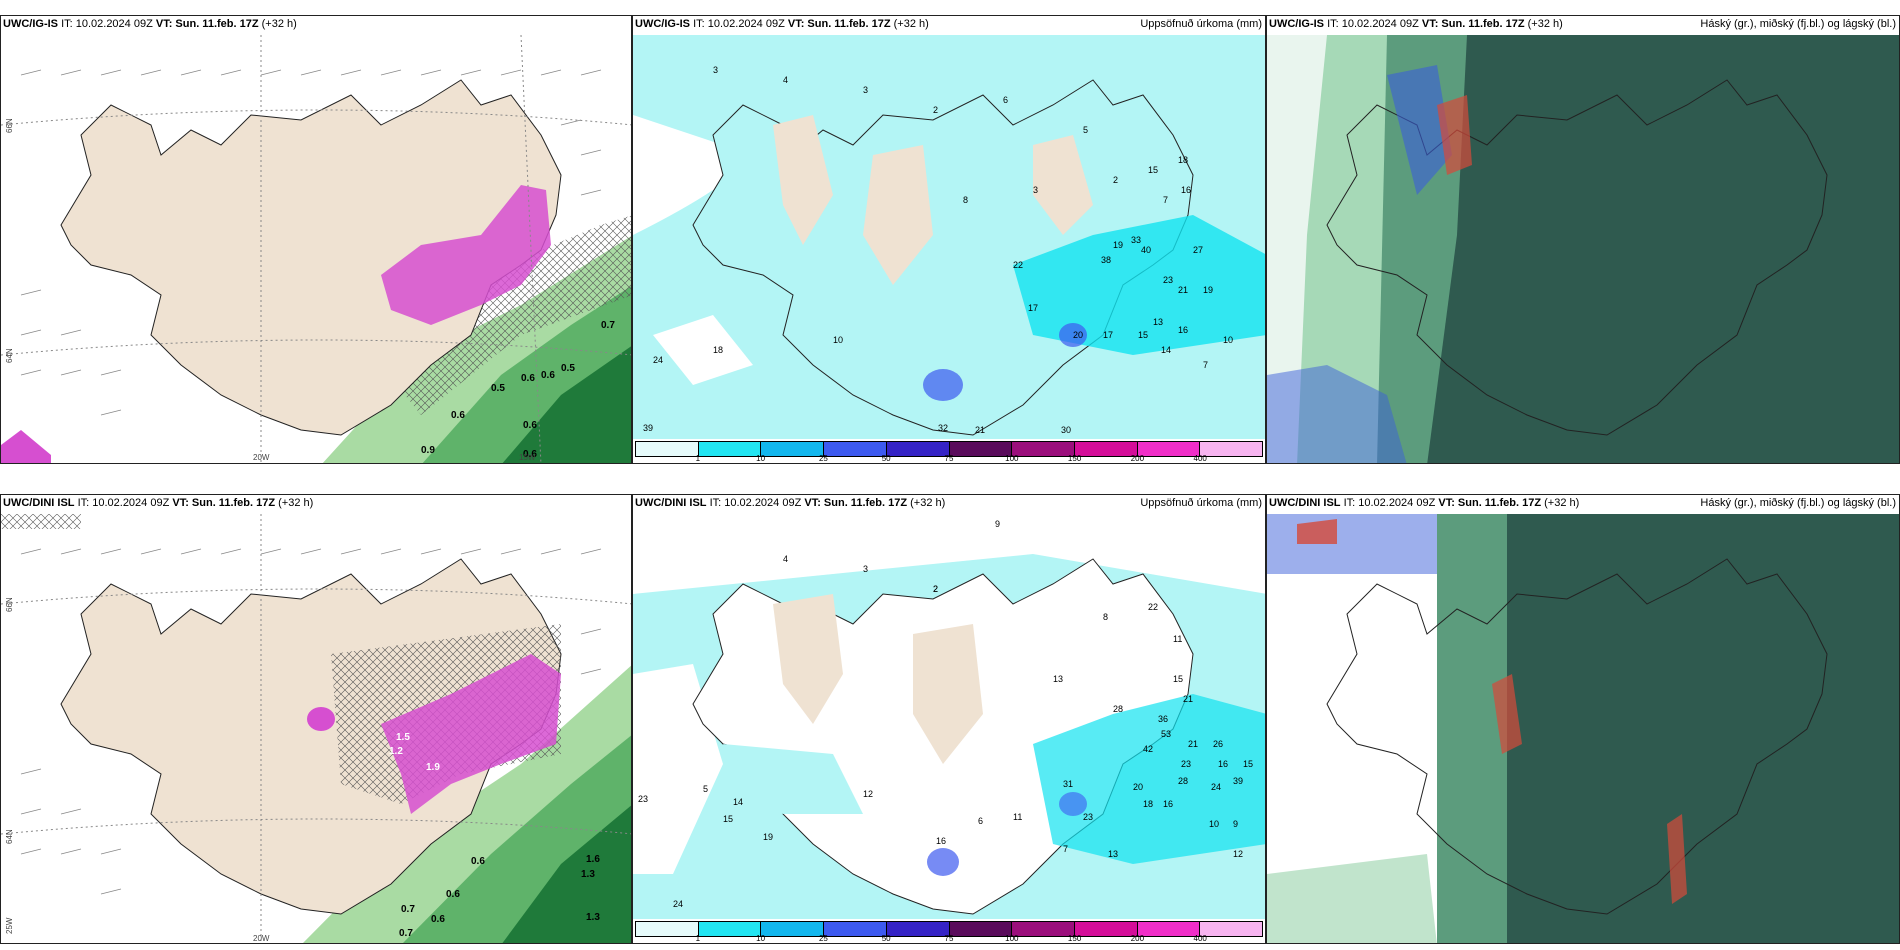 This screenshot has width=1900, height=950. Describe the element at coordinates (9, 125) in the screenshot. I see `lat-label: 66N` at that location.